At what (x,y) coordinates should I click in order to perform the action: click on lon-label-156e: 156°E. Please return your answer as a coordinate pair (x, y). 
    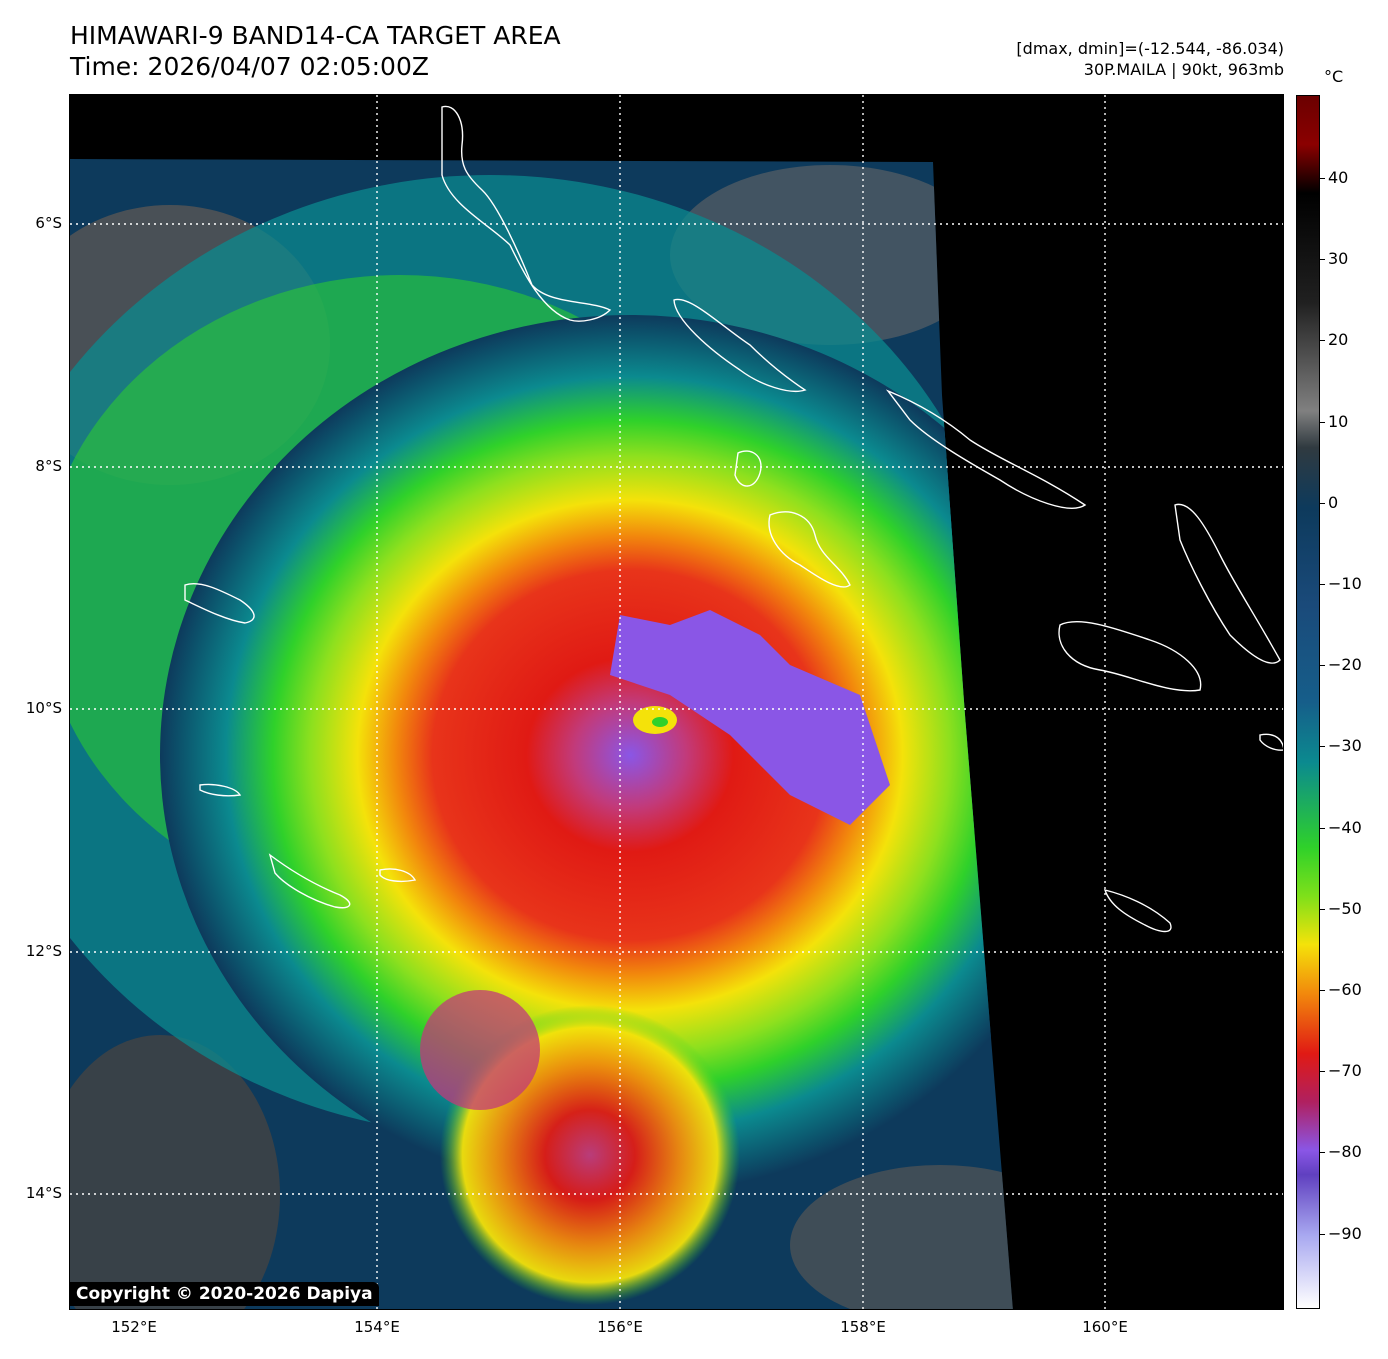
    Looking at the image, I should click on (620, 1327).